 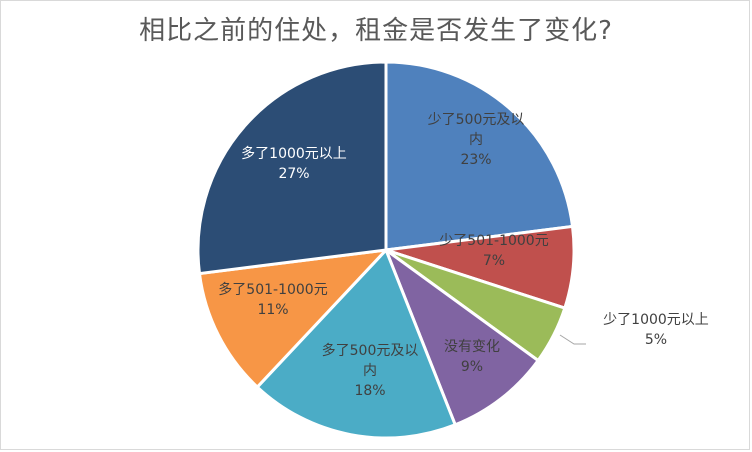 What do you see at coordinates (272, 299) in the screenshot?
I see `slice-label: 多了501-1000元 11%` at bounding box center [272, 299].